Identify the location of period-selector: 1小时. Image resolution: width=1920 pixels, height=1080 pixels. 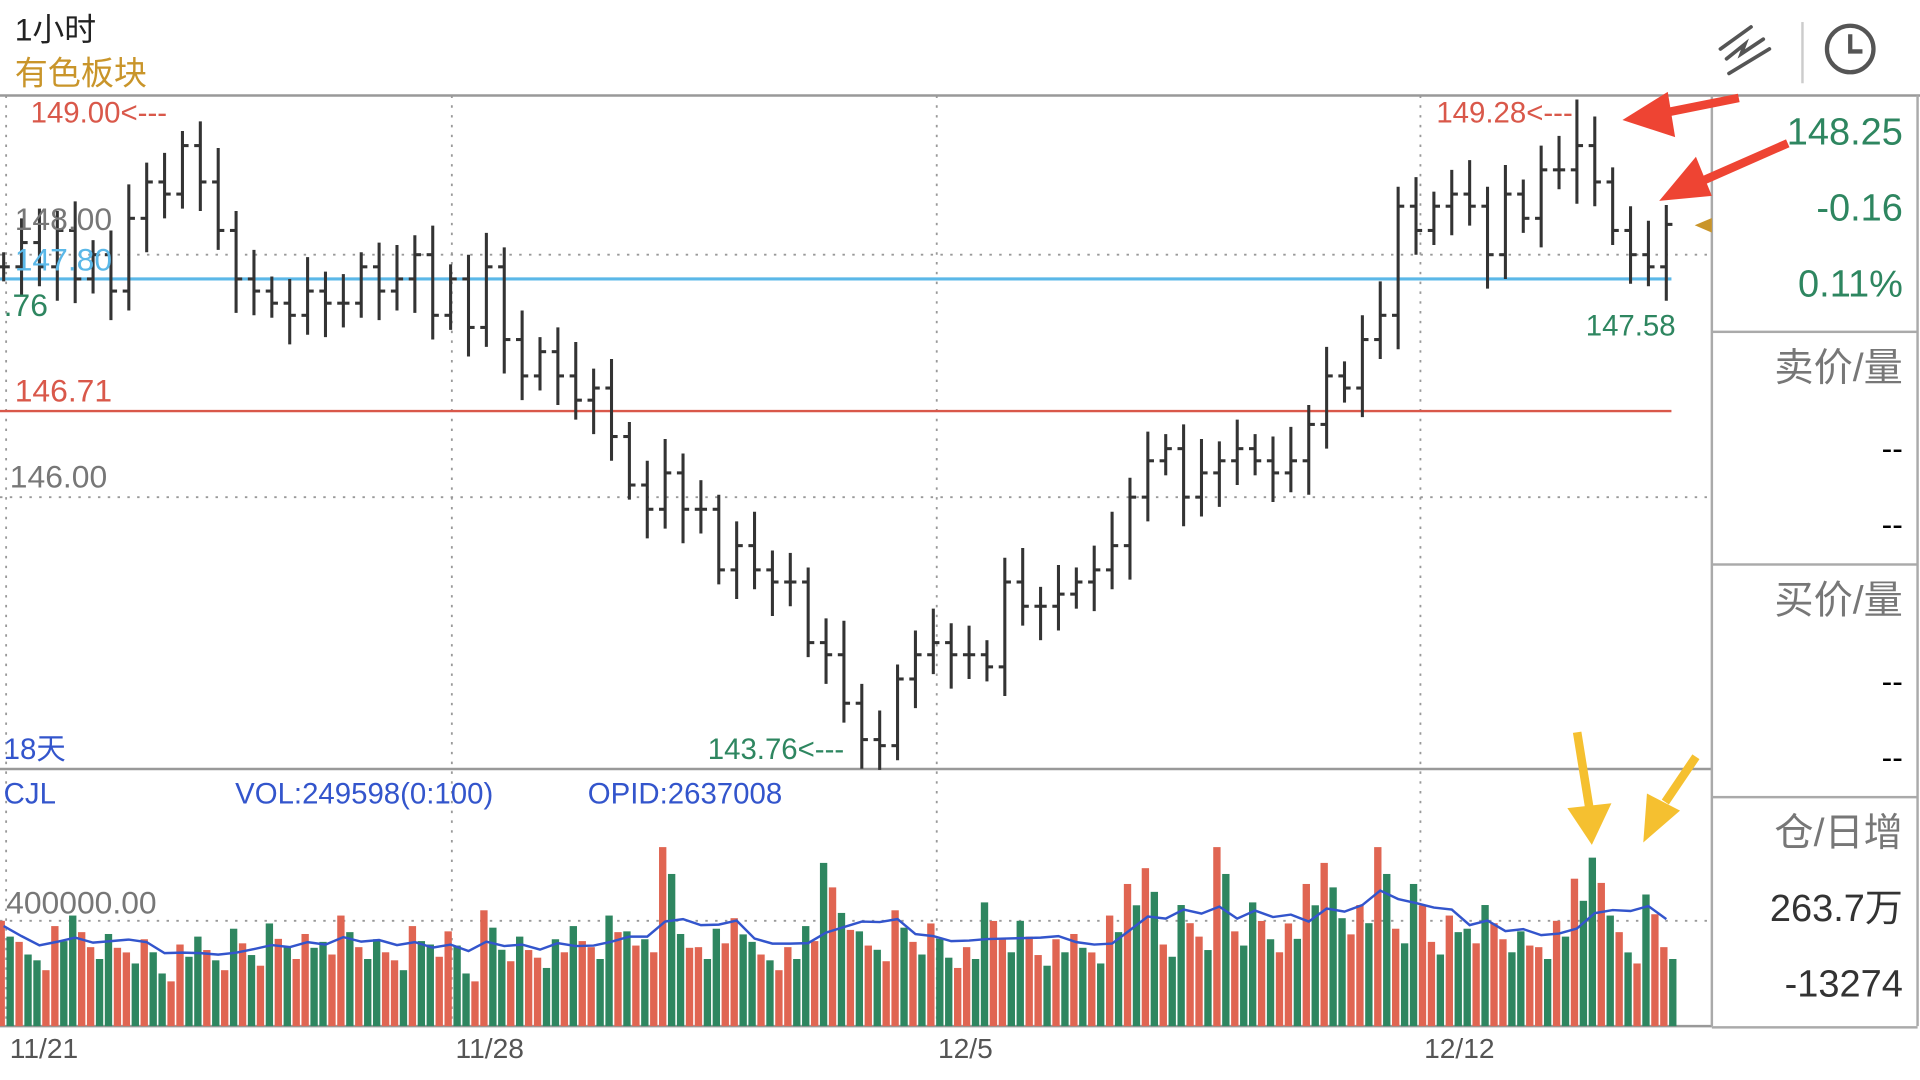
(55, 29).